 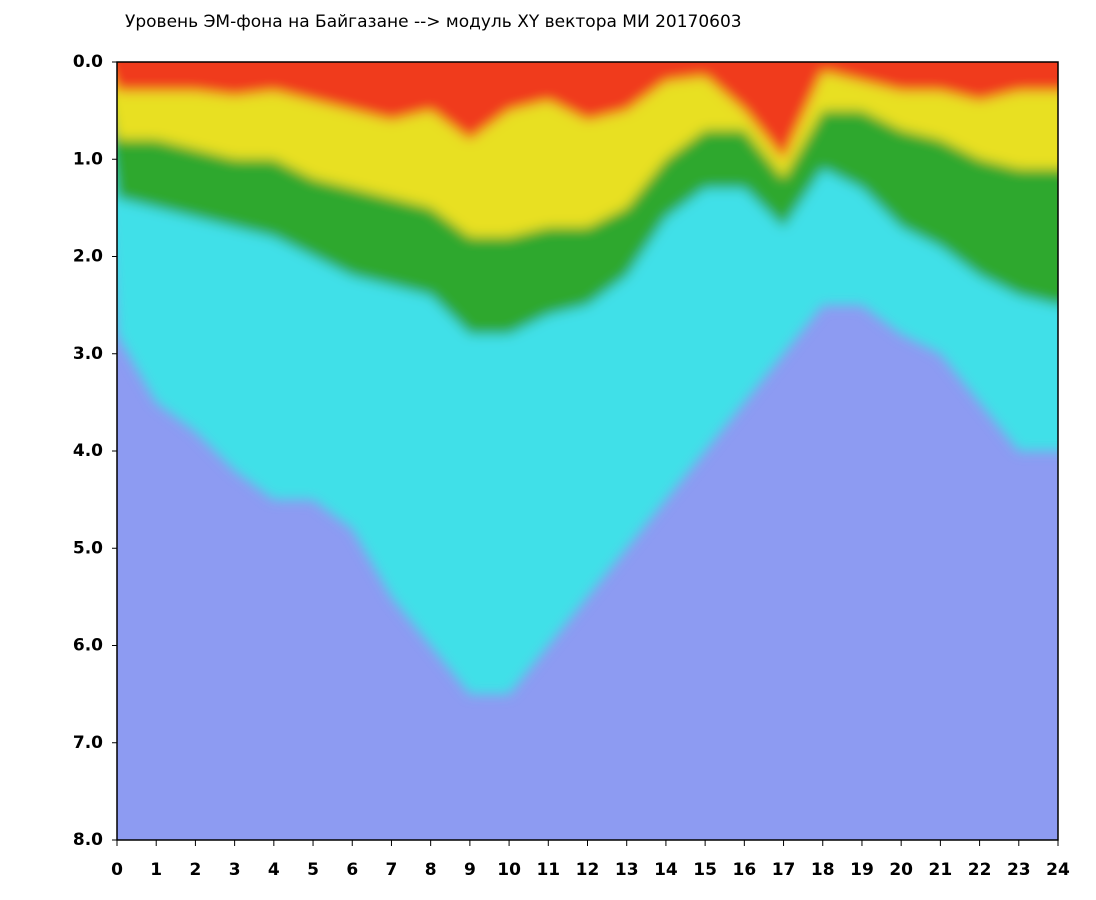 What do you see at coordinates (470, 870) in the screenshot?
I see `x-tick-label: 9` at bounding box center [470, 870].